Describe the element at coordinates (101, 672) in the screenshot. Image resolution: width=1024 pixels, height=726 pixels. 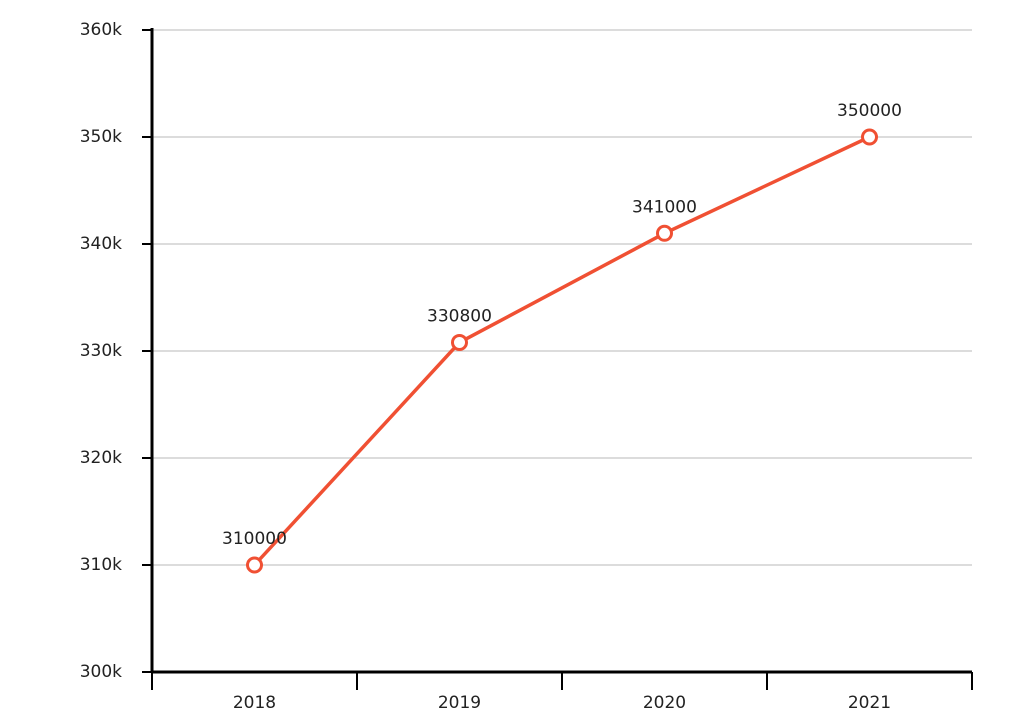
I see `y-tick-label: 300k` at that location.